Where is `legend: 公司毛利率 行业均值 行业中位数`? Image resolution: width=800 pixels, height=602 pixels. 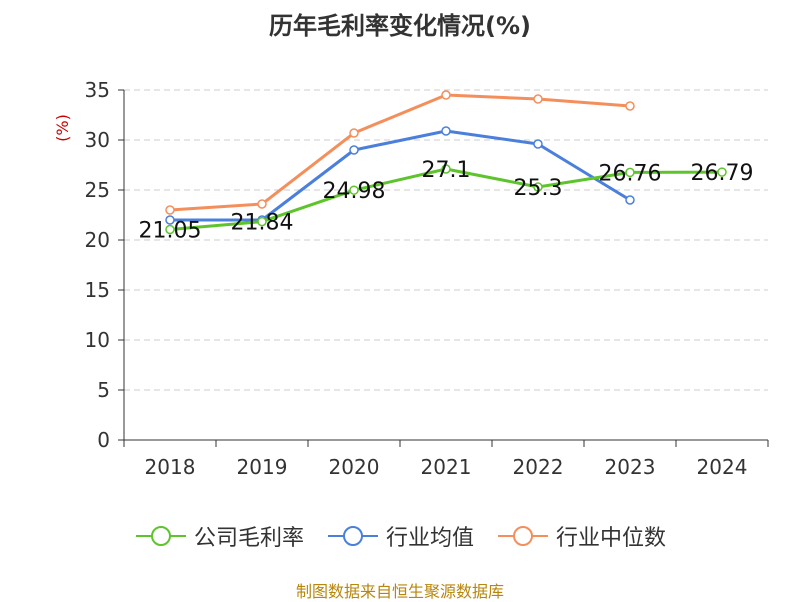 legend: 公司毛利率 行业均值 行业中位数 is located at coordinates (400, 536).